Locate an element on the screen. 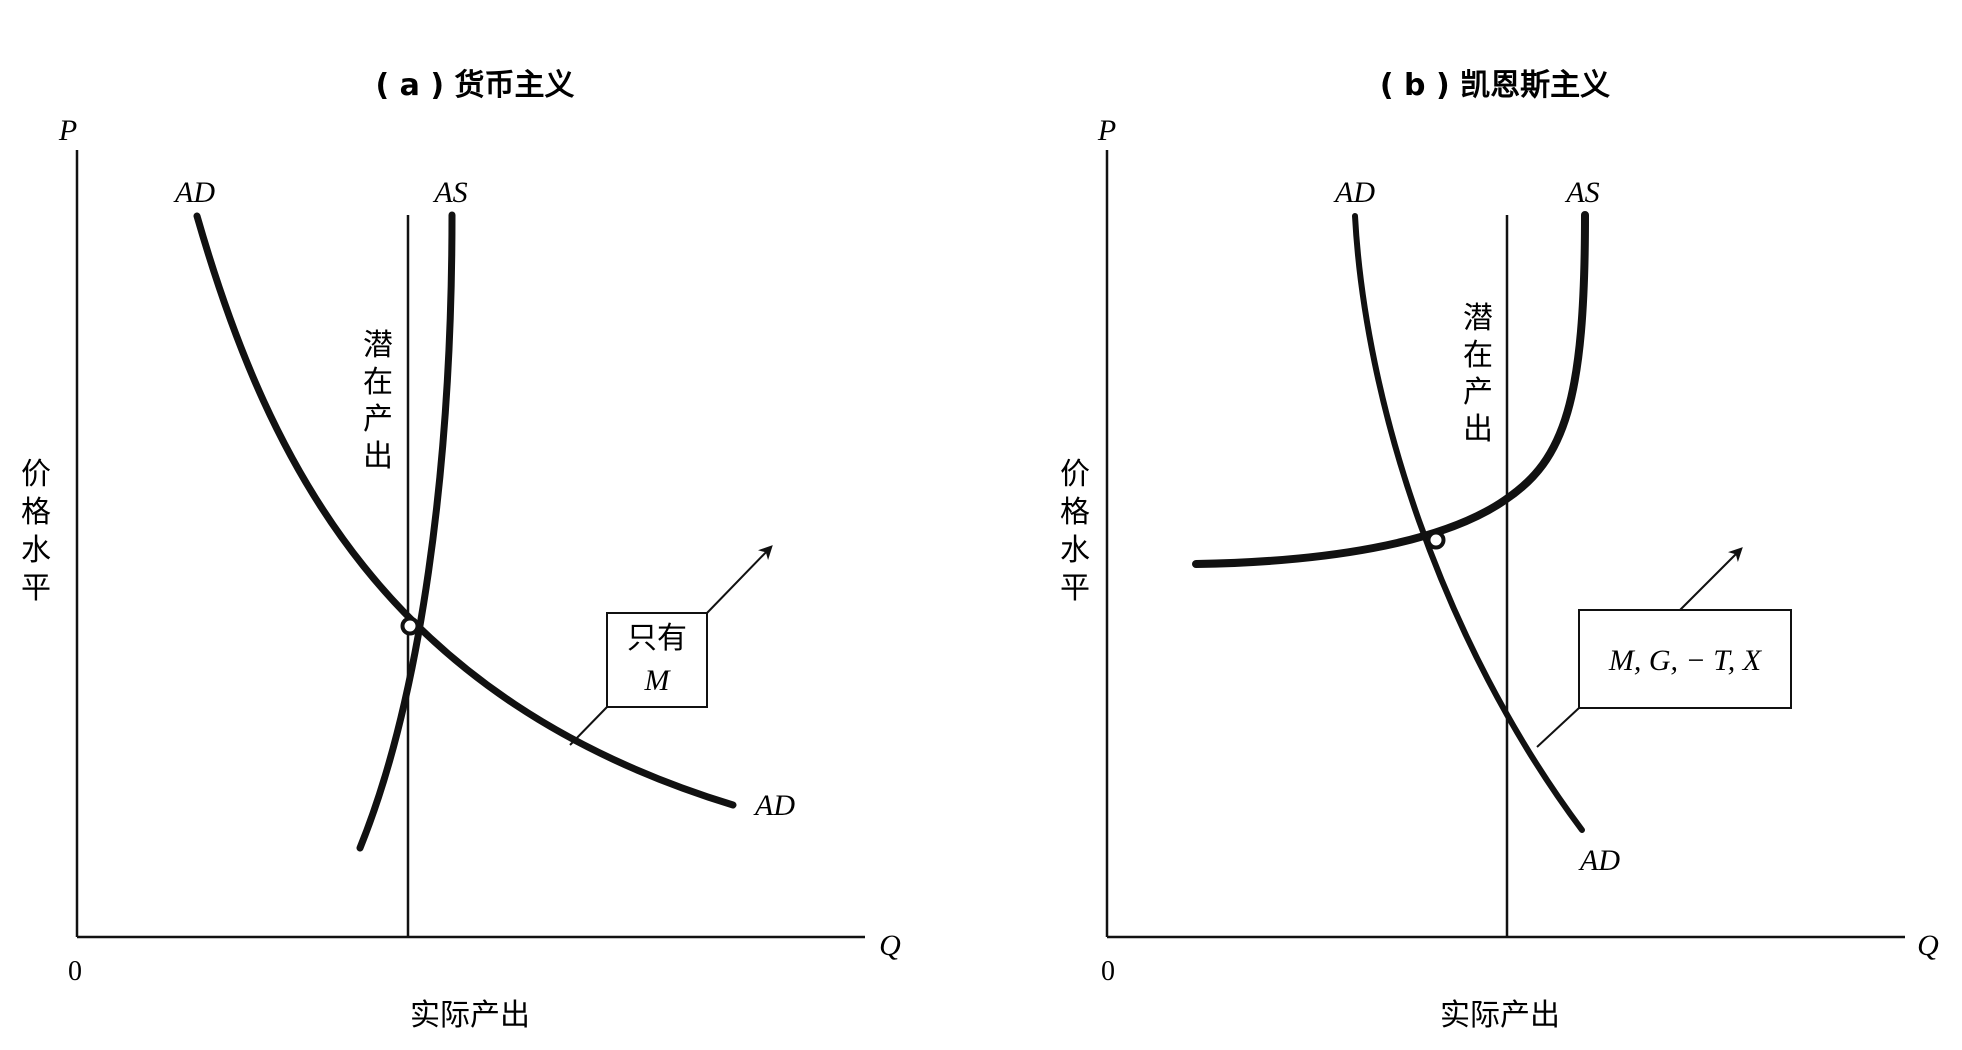  panel-a-leader-line is located at coordinates (588, 726).